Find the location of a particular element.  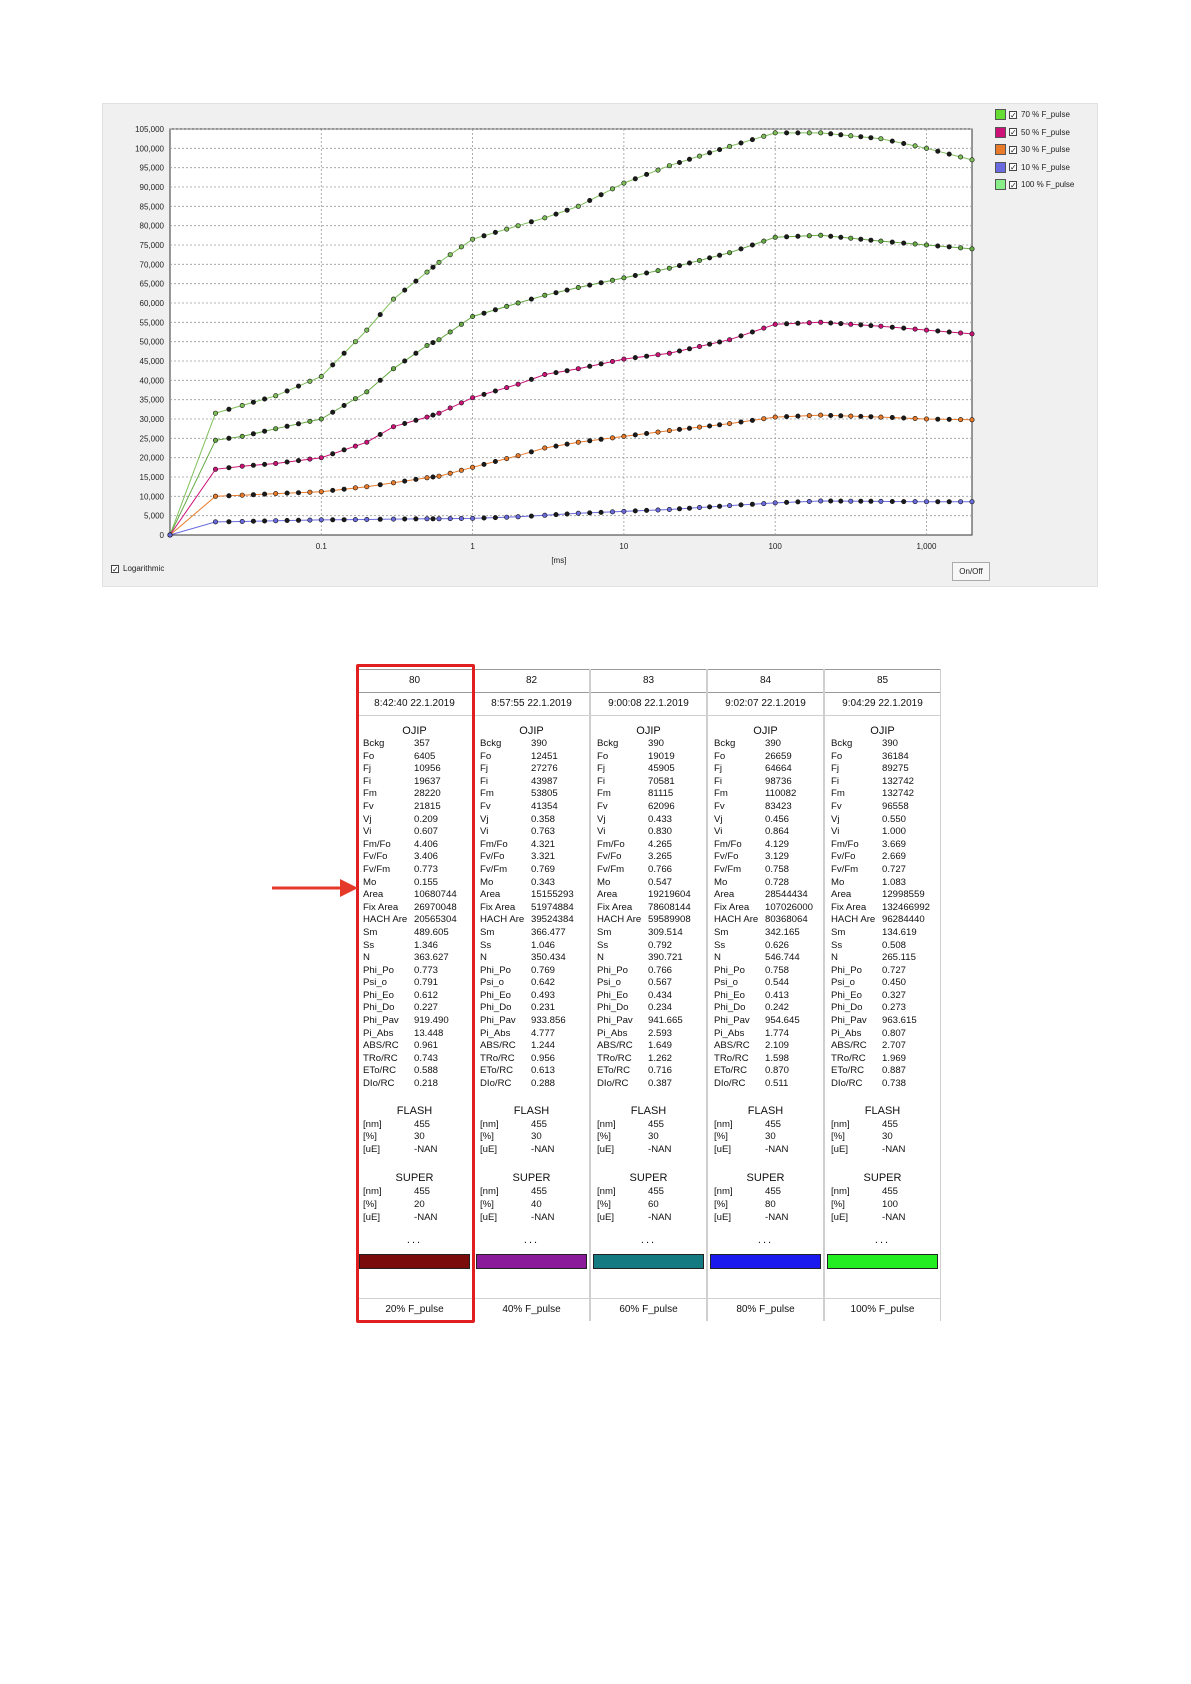

param-row: N 546.744 is located at coordinates (765, 958).